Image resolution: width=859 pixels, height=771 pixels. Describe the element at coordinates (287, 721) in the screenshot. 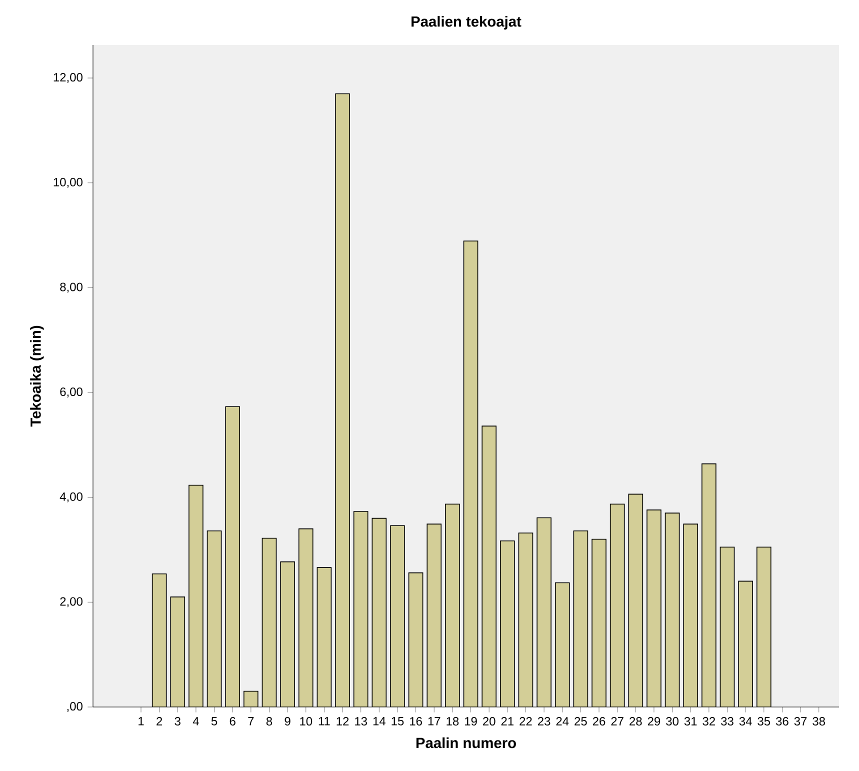

I see `x-tick-label: 9` at that location.